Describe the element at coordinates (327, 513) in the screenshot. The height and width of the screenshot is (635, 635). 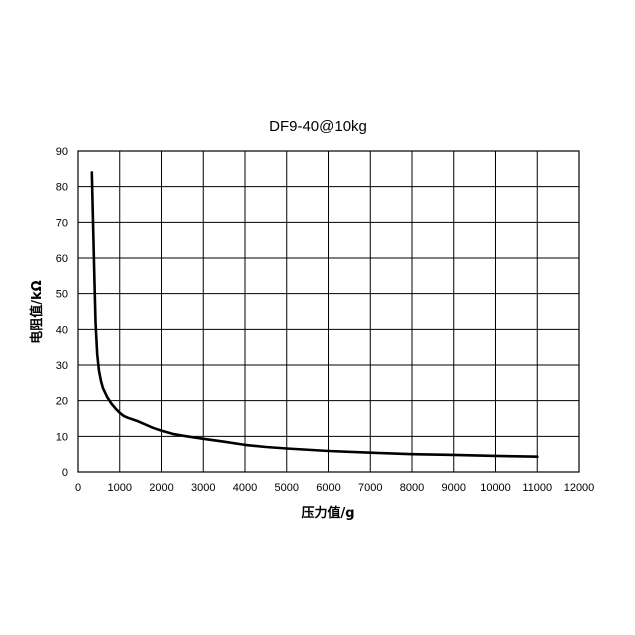
I see `x-axis-title: 压力值/g` at that location.